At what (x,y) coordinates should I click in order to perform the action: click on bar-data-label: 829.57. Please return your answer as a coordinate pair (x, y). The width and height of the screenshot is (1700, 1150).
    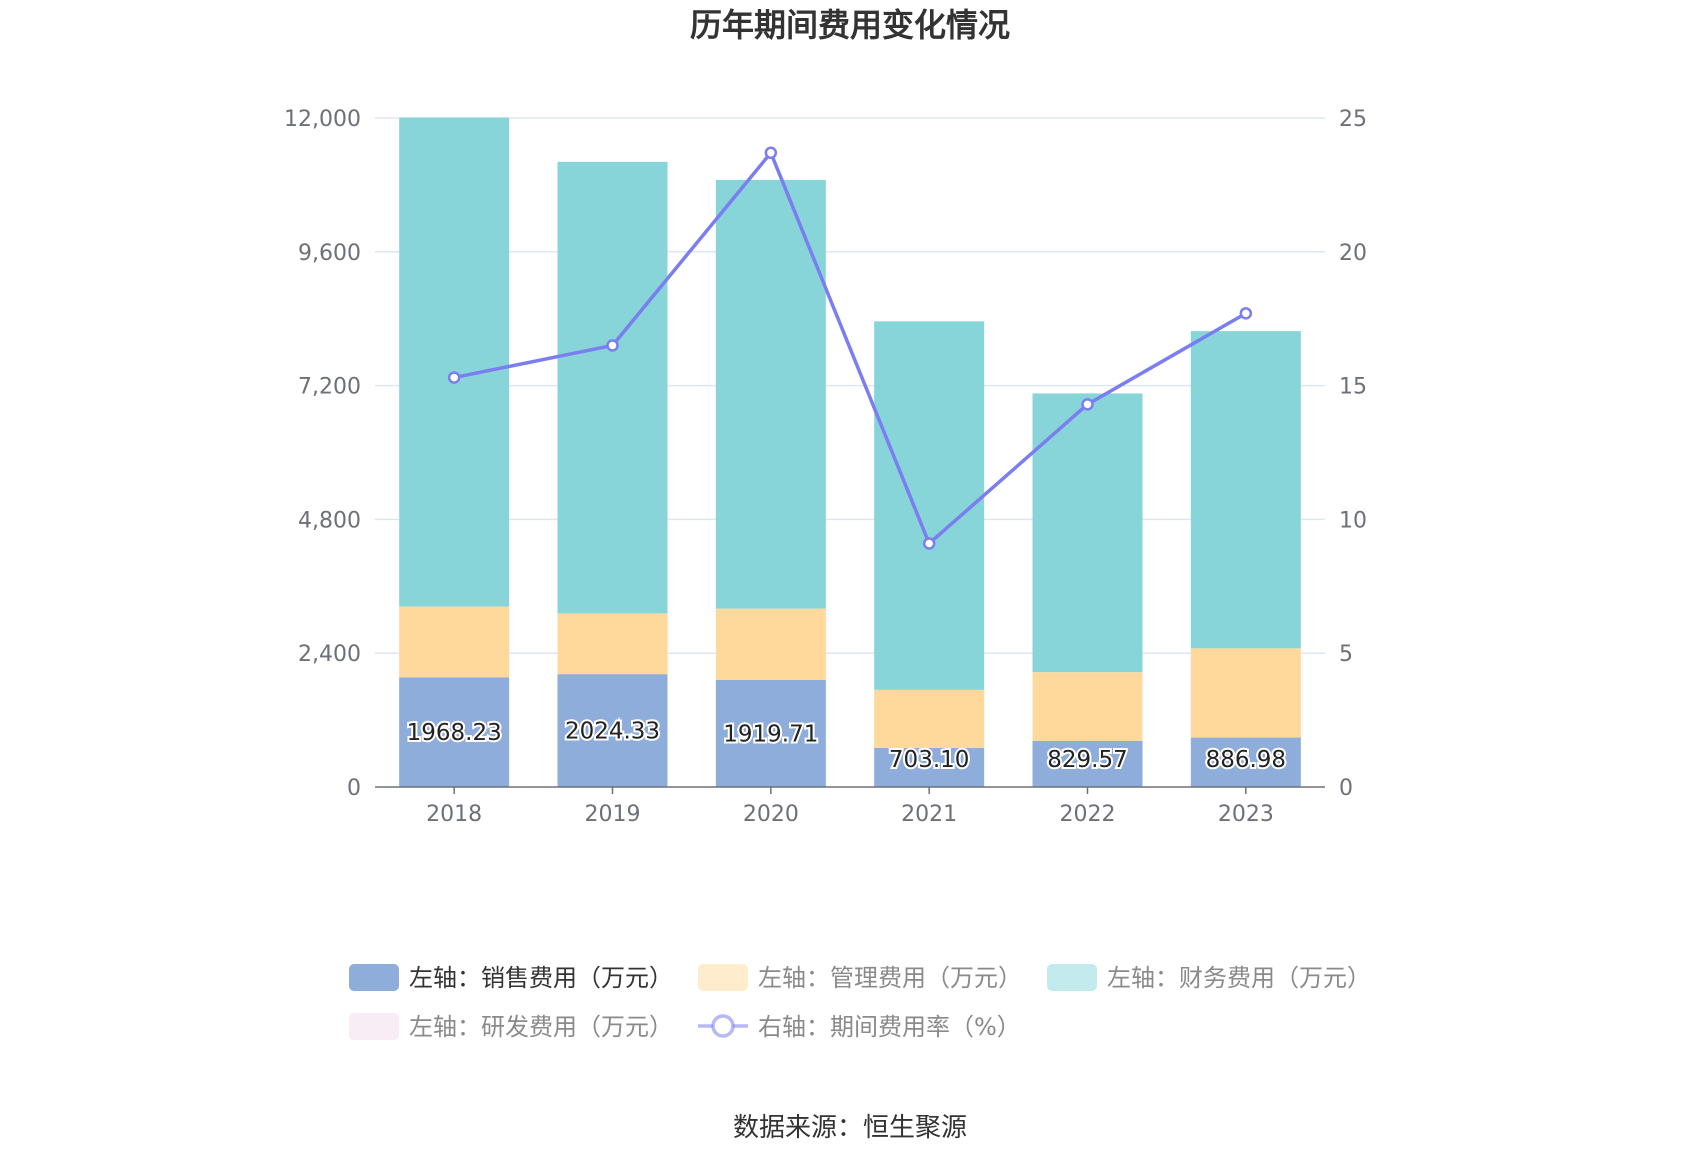
    Looking at the image, I should click on (1087, 760).